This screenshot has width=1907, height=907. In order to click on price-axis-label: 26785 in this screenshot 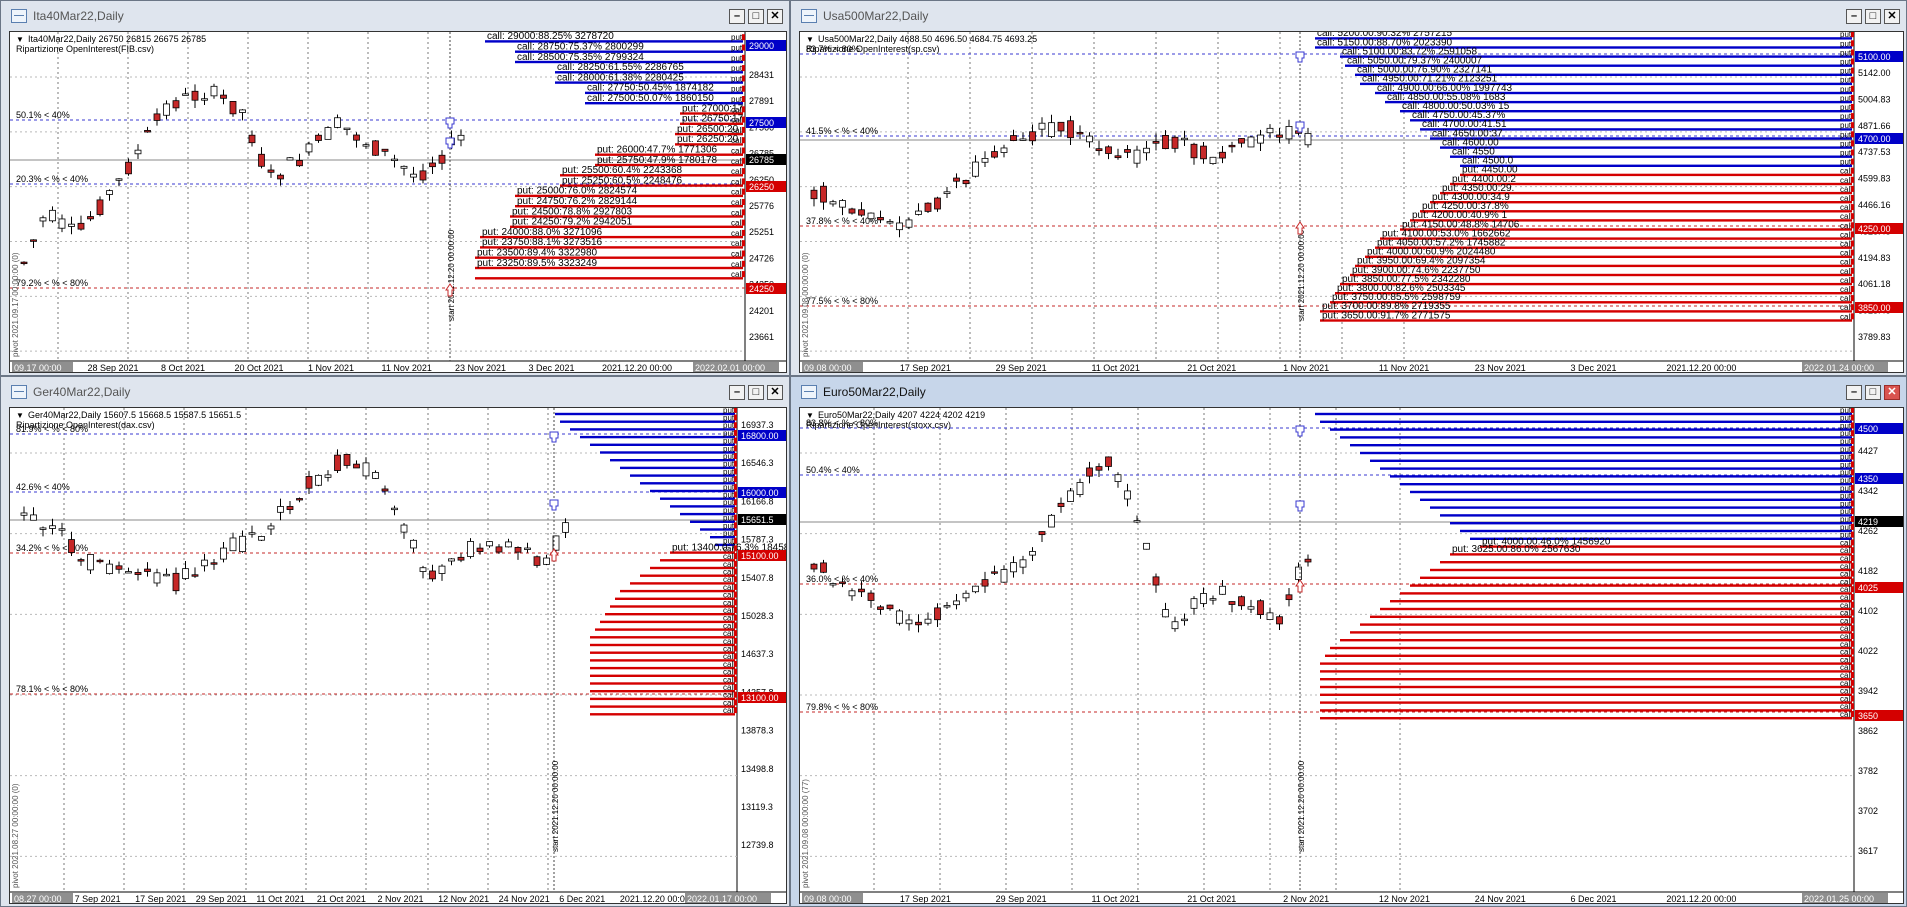, I will do `click(761, 154)`.